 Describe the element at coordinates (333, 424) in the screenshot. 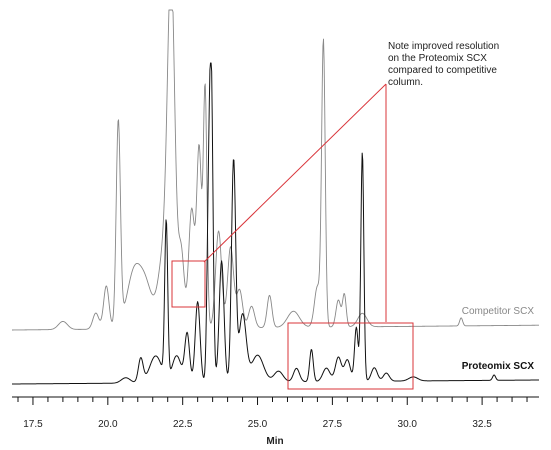

I see `x-tick-label: 27.5` at that location.